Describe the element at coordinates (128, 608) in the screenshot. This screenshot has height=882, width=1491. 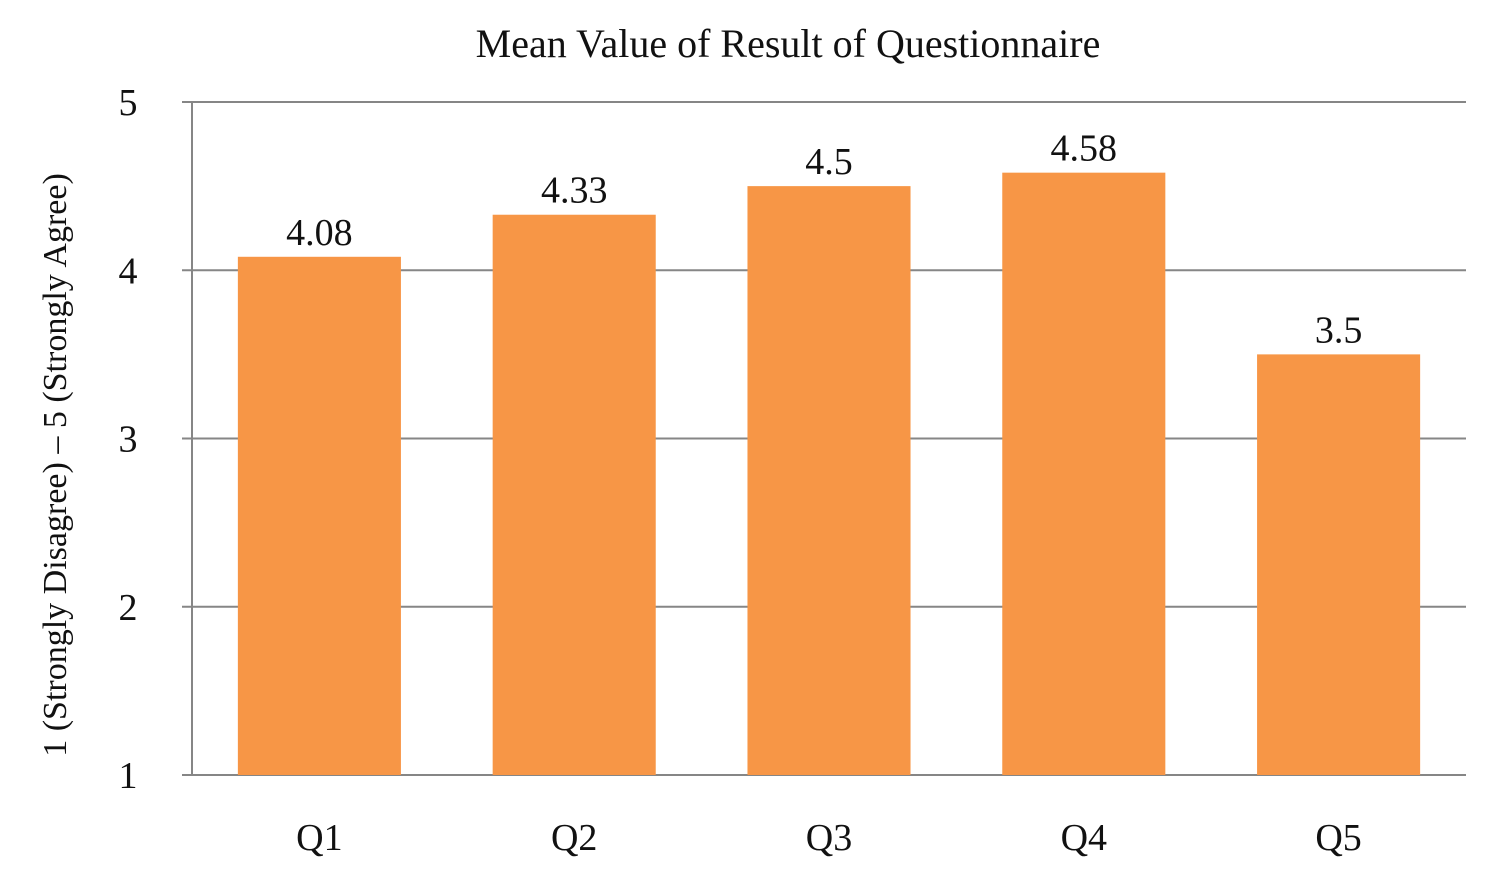
I see `y-tick-label: 2` at that location.